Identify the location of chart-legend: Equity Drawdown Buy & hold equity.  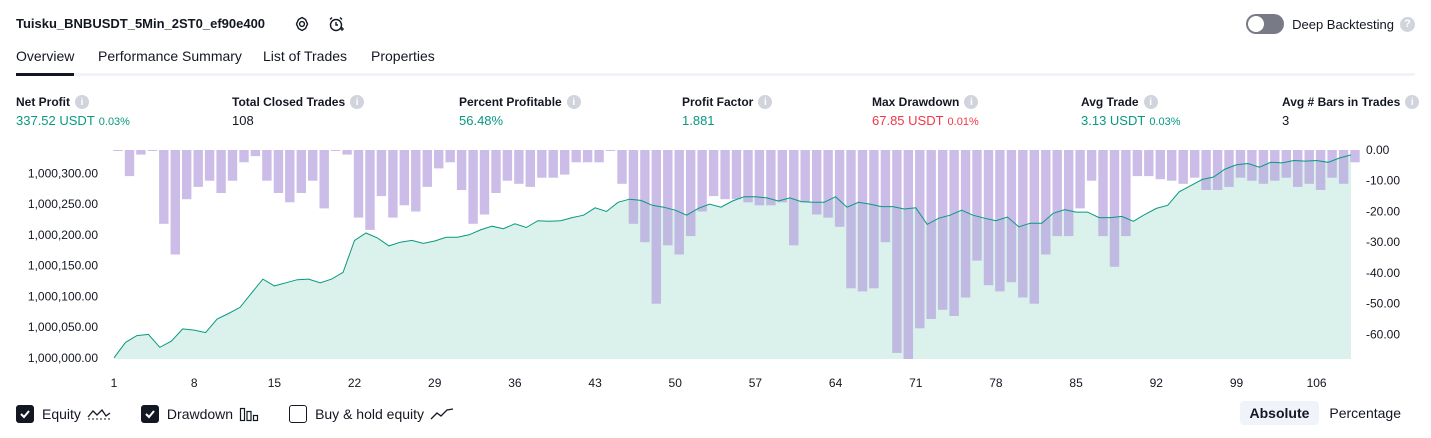
(250, 414).